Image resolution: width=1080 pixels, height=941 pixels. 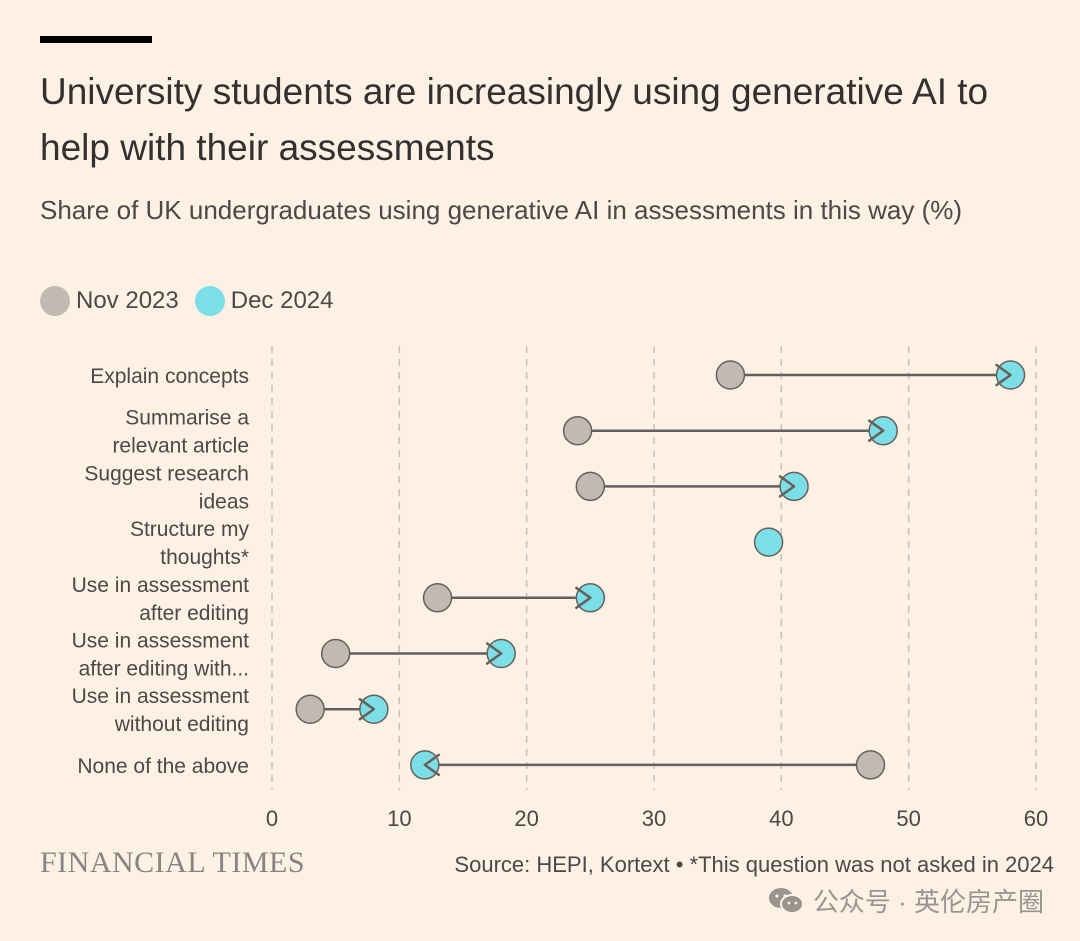 What do you see at coordinates (166, 487) in the screenshot?
I see `category-label: Suggest research ideas` at bounding box center [166, 487].